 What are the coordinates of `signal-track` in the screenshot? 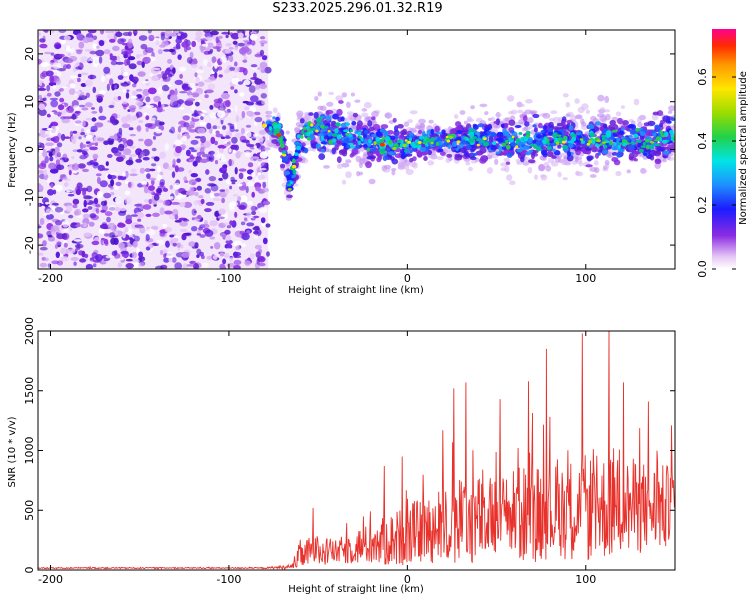 It's located at (468, 146).